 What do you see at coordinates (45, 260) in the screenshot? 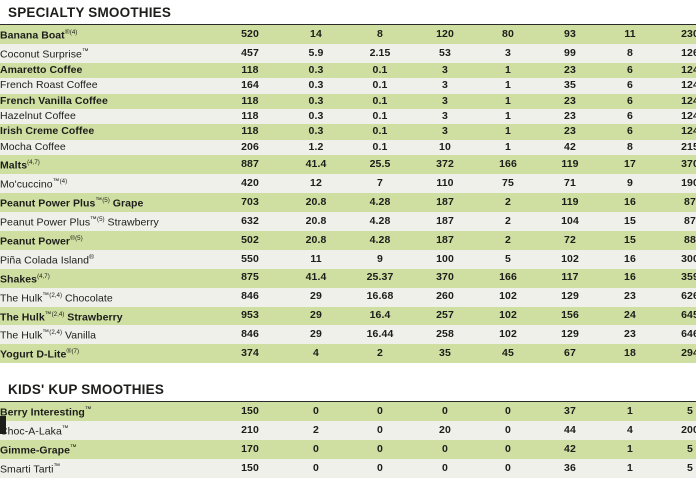
I see `product-name: Piña Colada Island` at bounding box center [45, 260].